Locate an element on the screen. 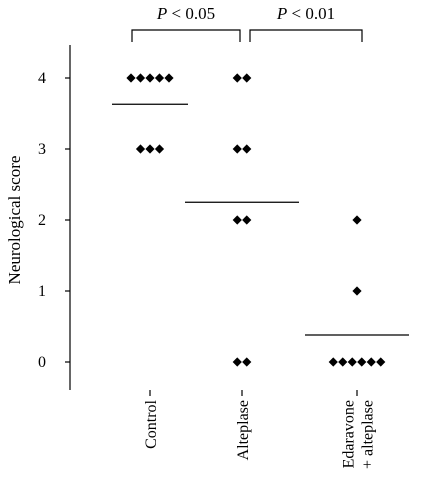  p-value-label: P < 0.05 is located at coordinates (185, 13).